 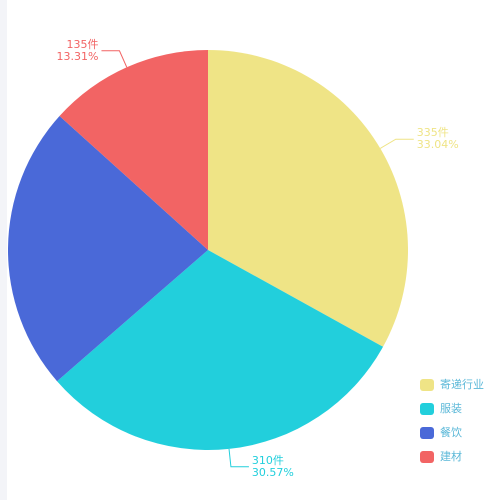 What do you see at coordinates (462, 384) in the screenshot?
I see `legend-label: 寄递行业` at bounding box center [462, 384].